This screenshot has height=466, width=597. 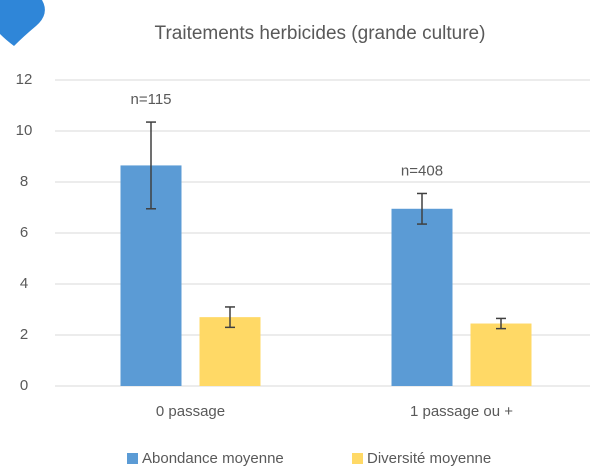 I want to click on y-tick-label: 0, so click(x=24, y=385).